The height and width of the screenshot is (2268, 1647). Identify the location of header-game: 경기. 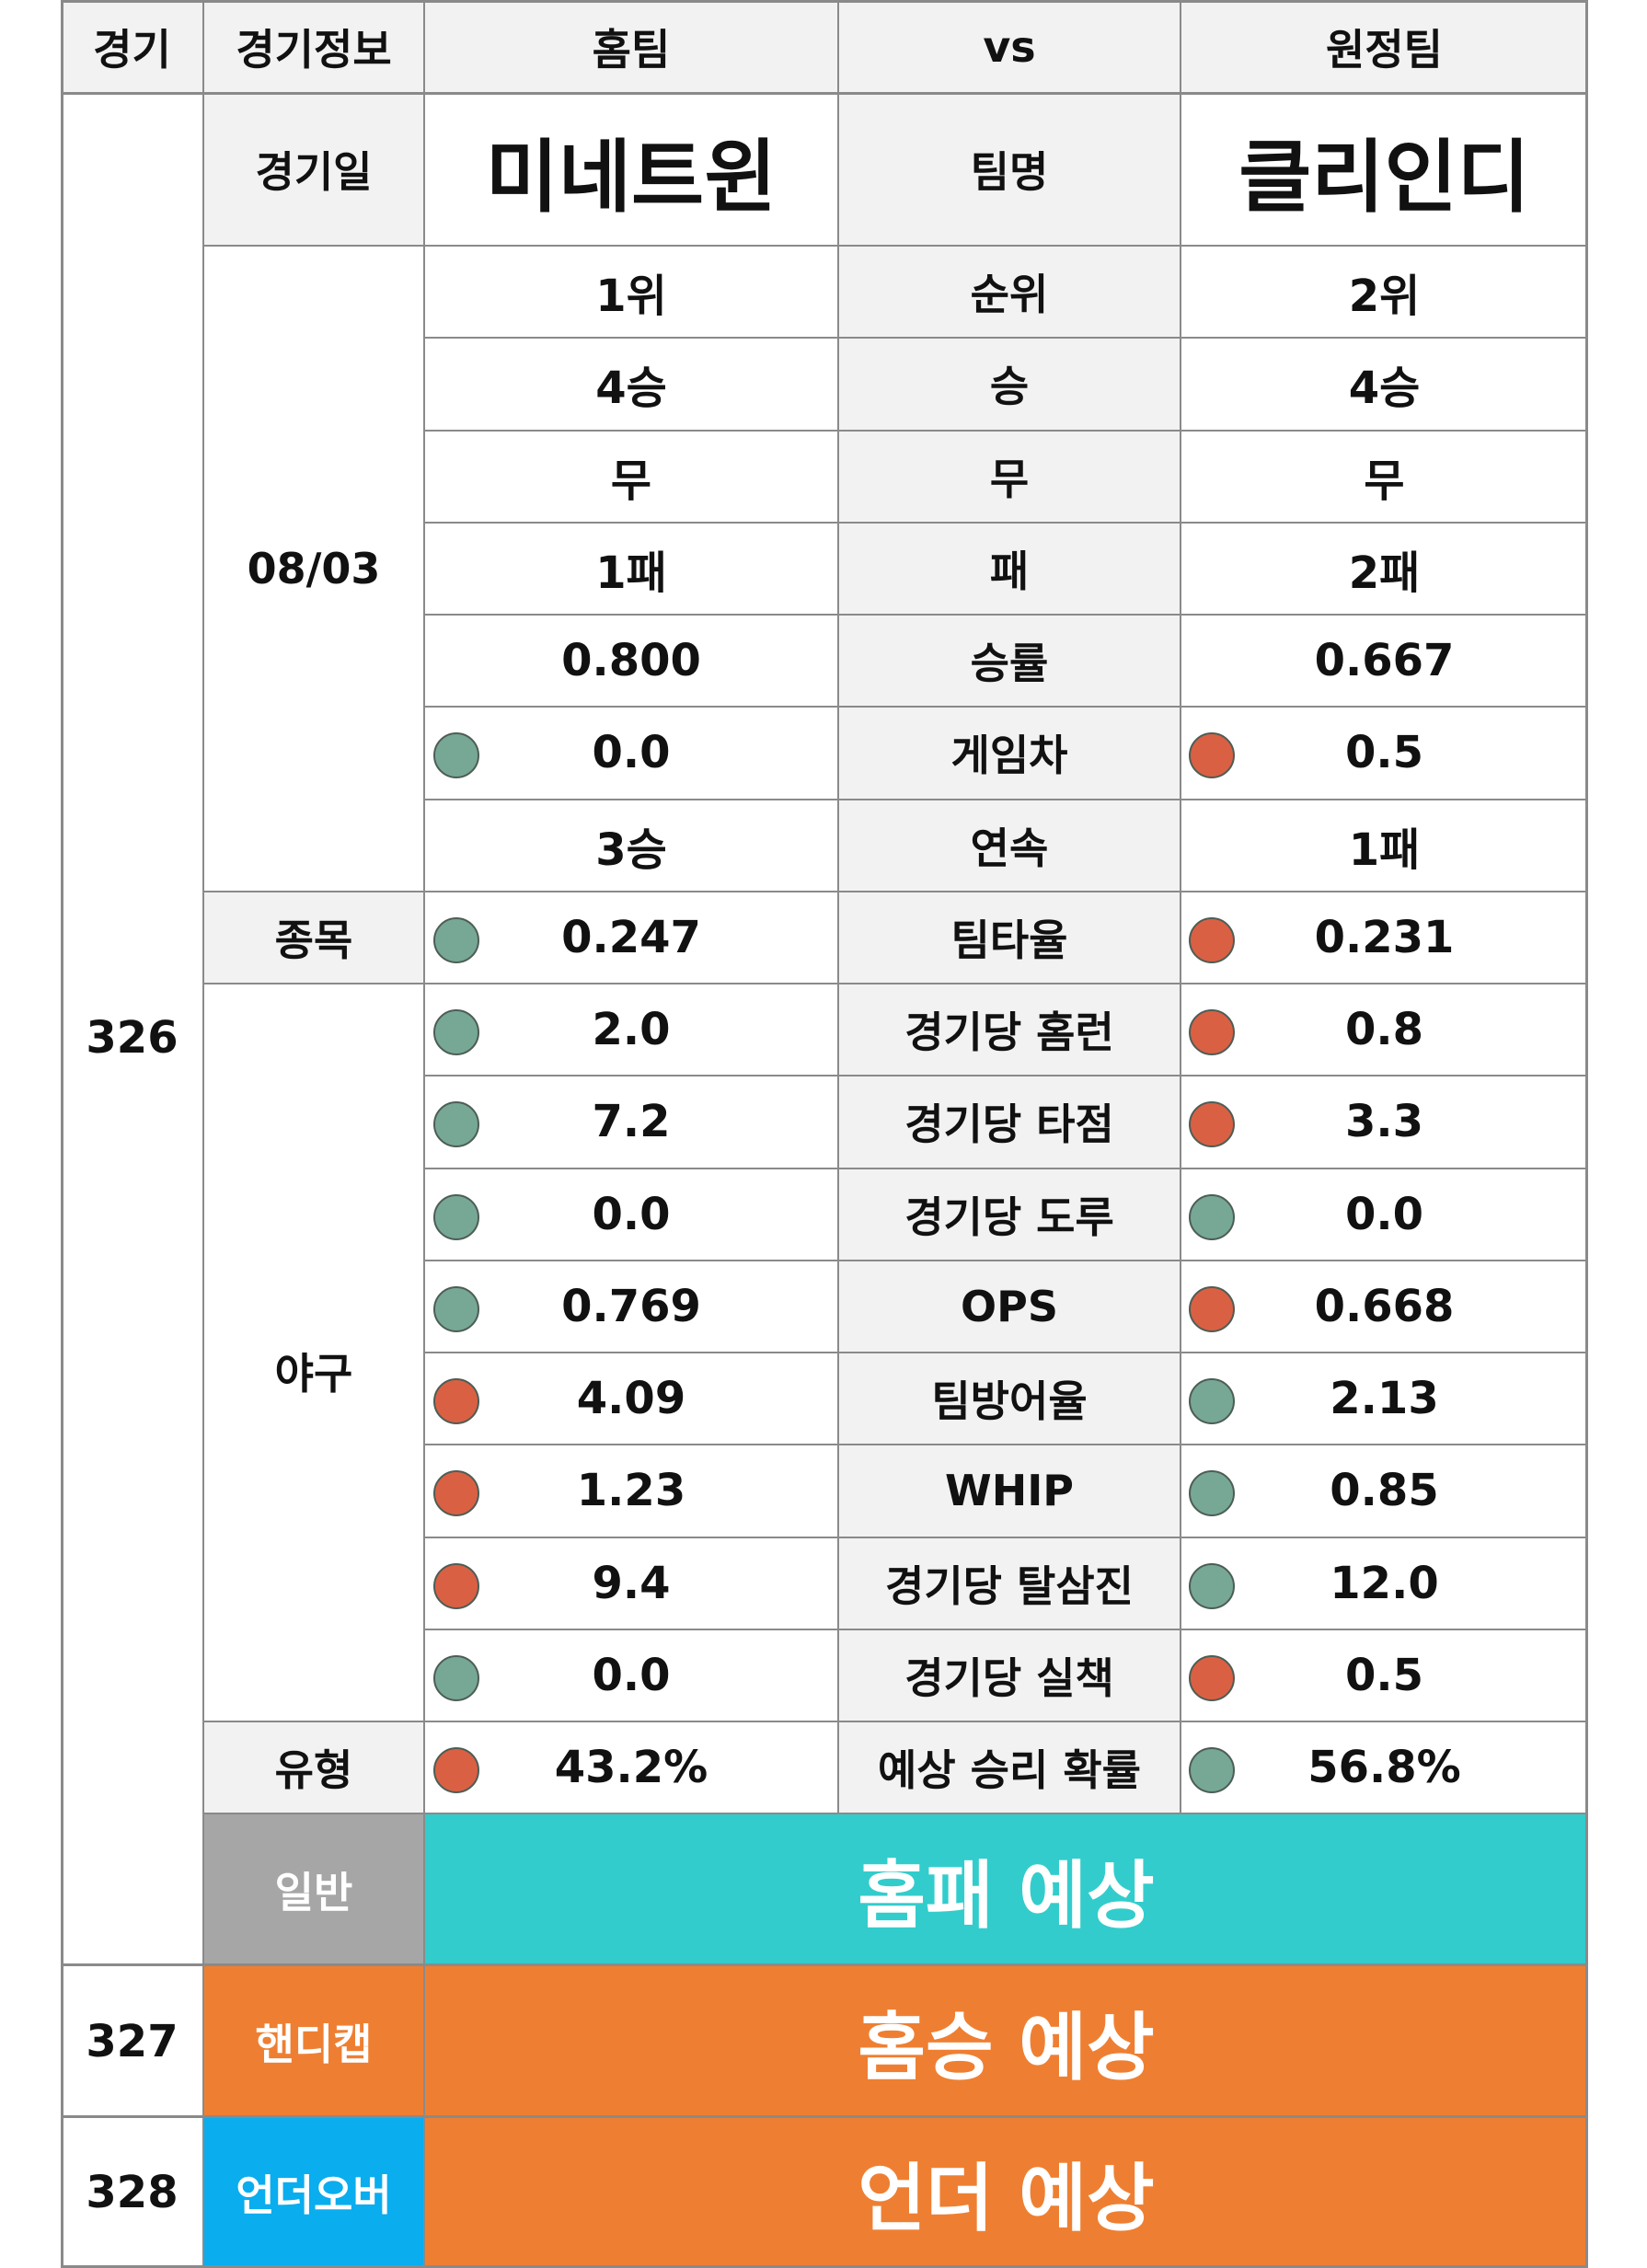
(132, 46).